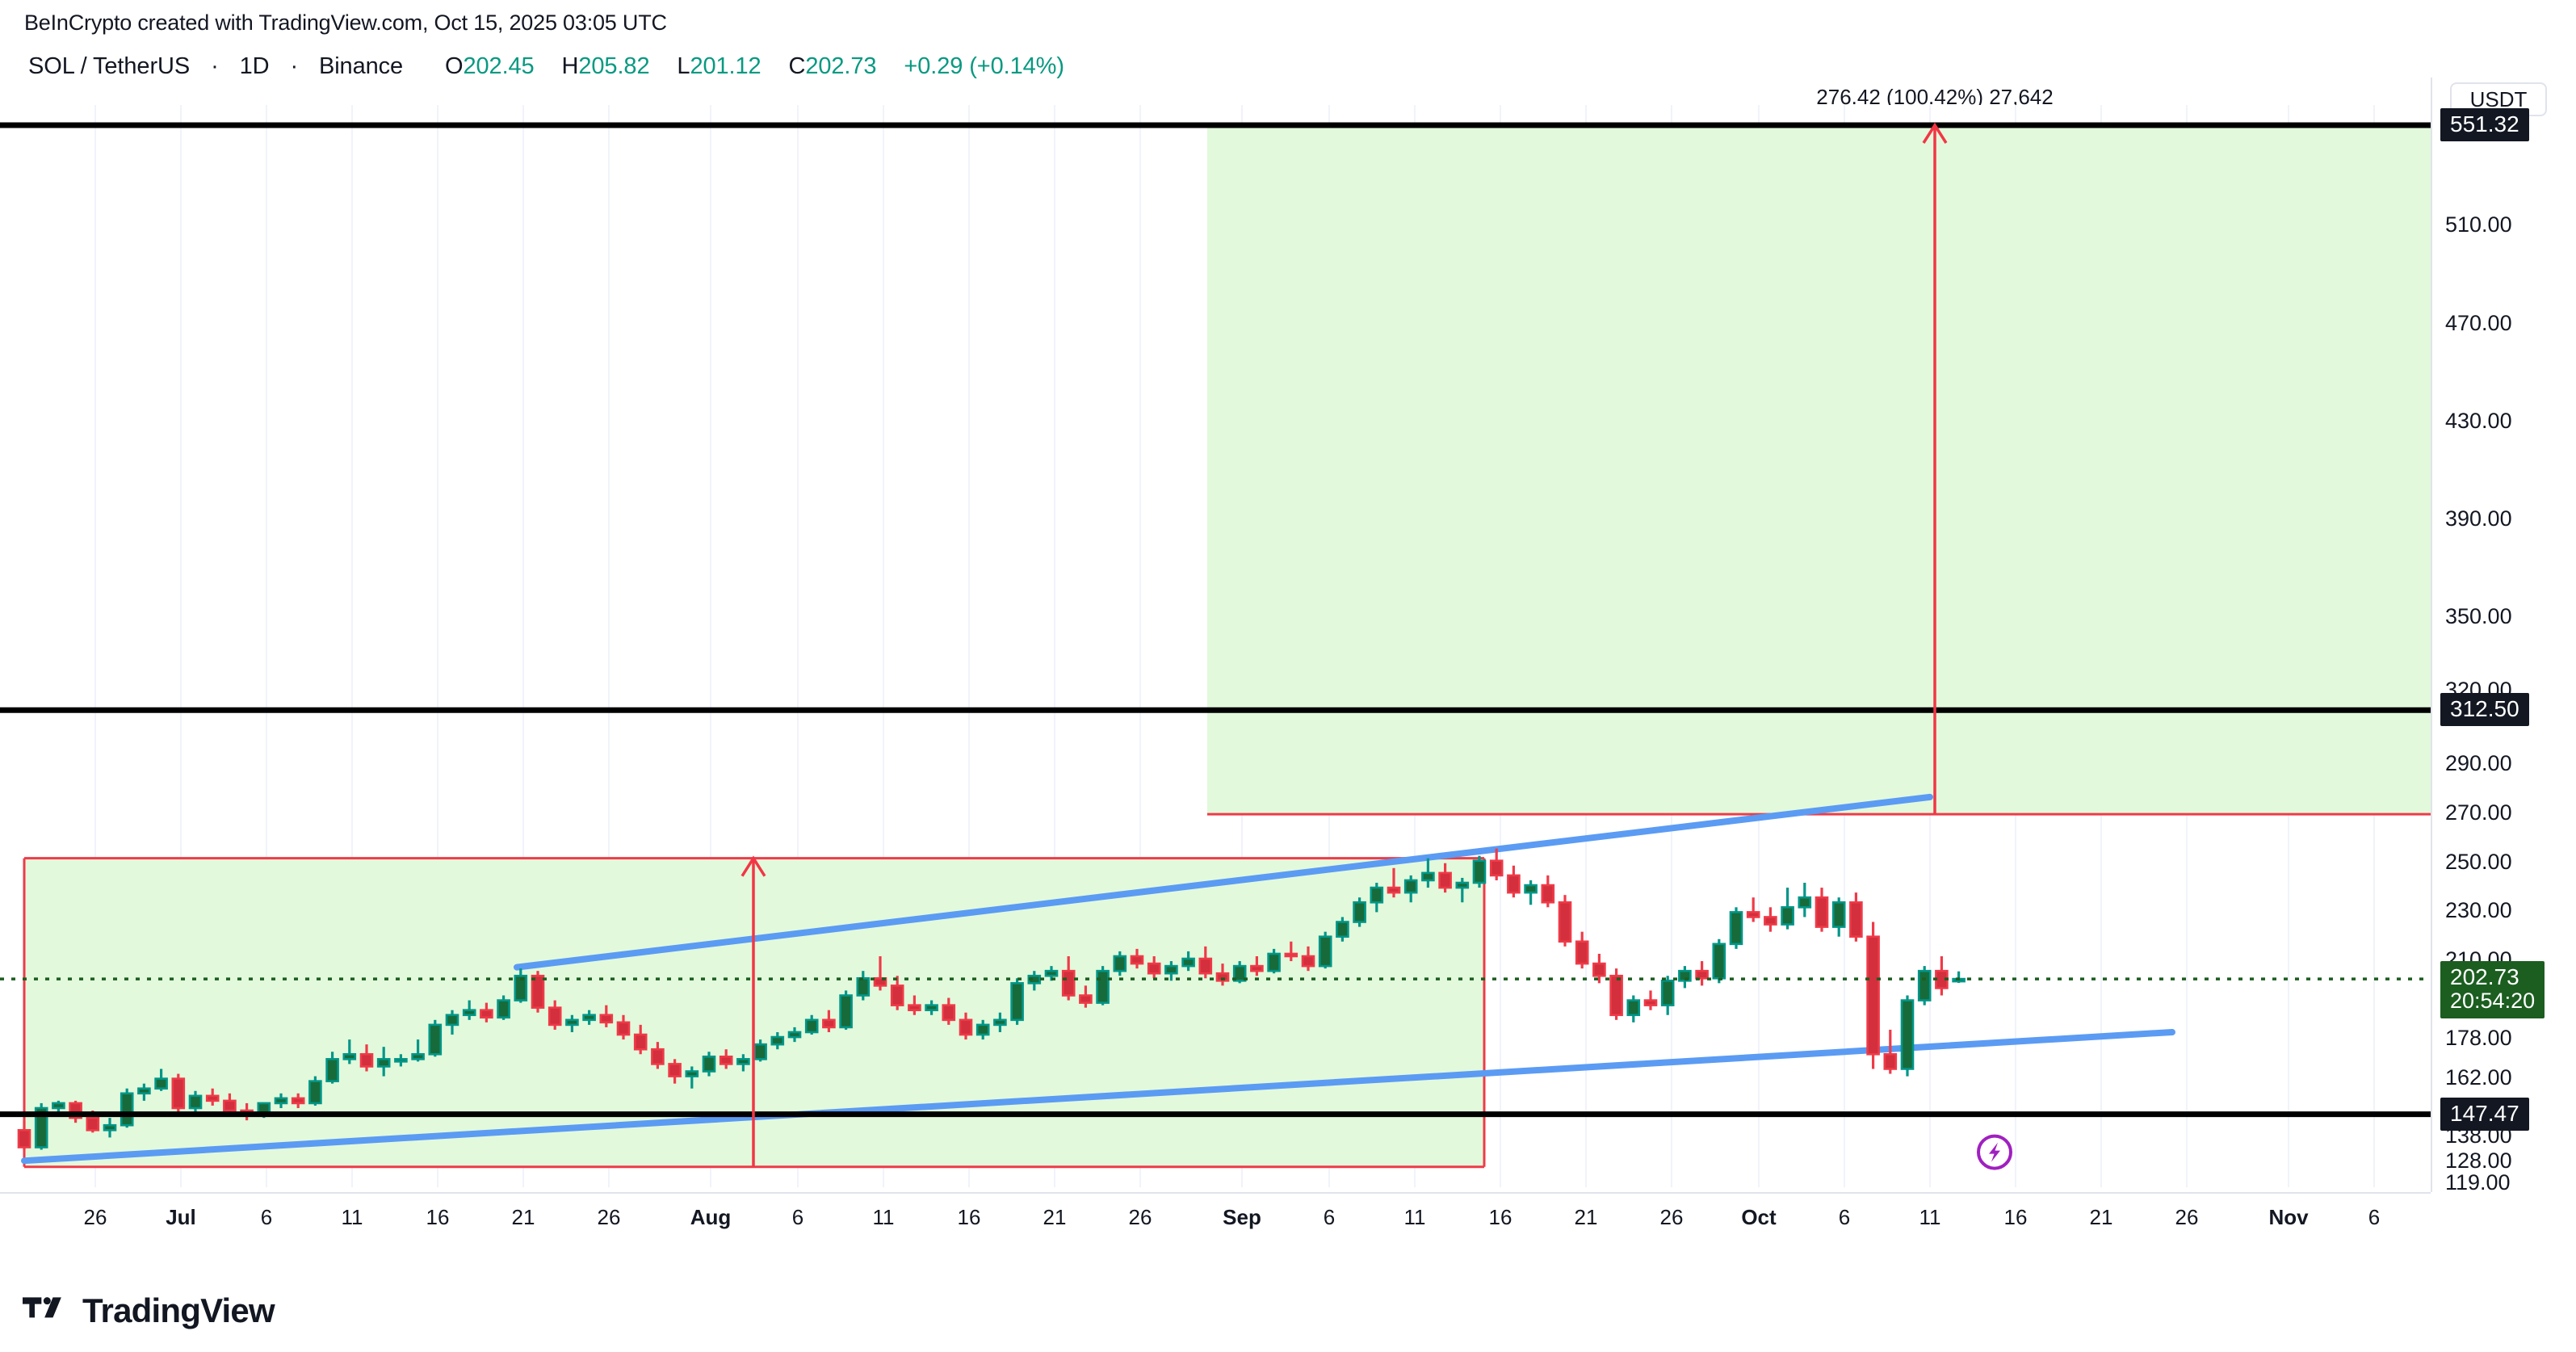 Image resolution: width=2576 pixels, height=1352 pixels. Describe the element at coordinates (2484, 977) in the screenshot. I see `current-price-value: 202.73` at that location.